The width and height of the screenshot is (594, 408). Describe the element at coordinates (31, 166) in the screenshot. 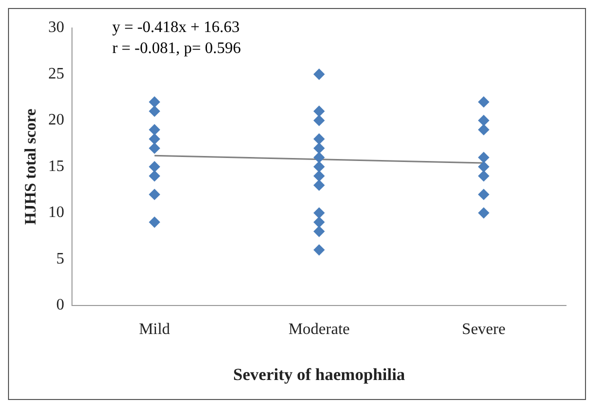

I see `y-axis-title: HJHS total score` at that location.